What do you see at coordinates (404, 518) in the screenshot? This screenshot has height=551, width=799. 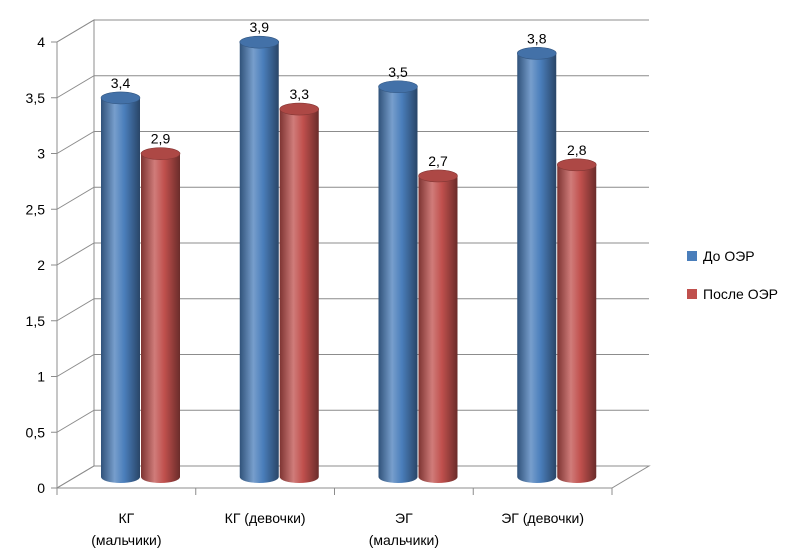 I see `x-category-label-line: ЭГ` at bounding box center [404, 518].